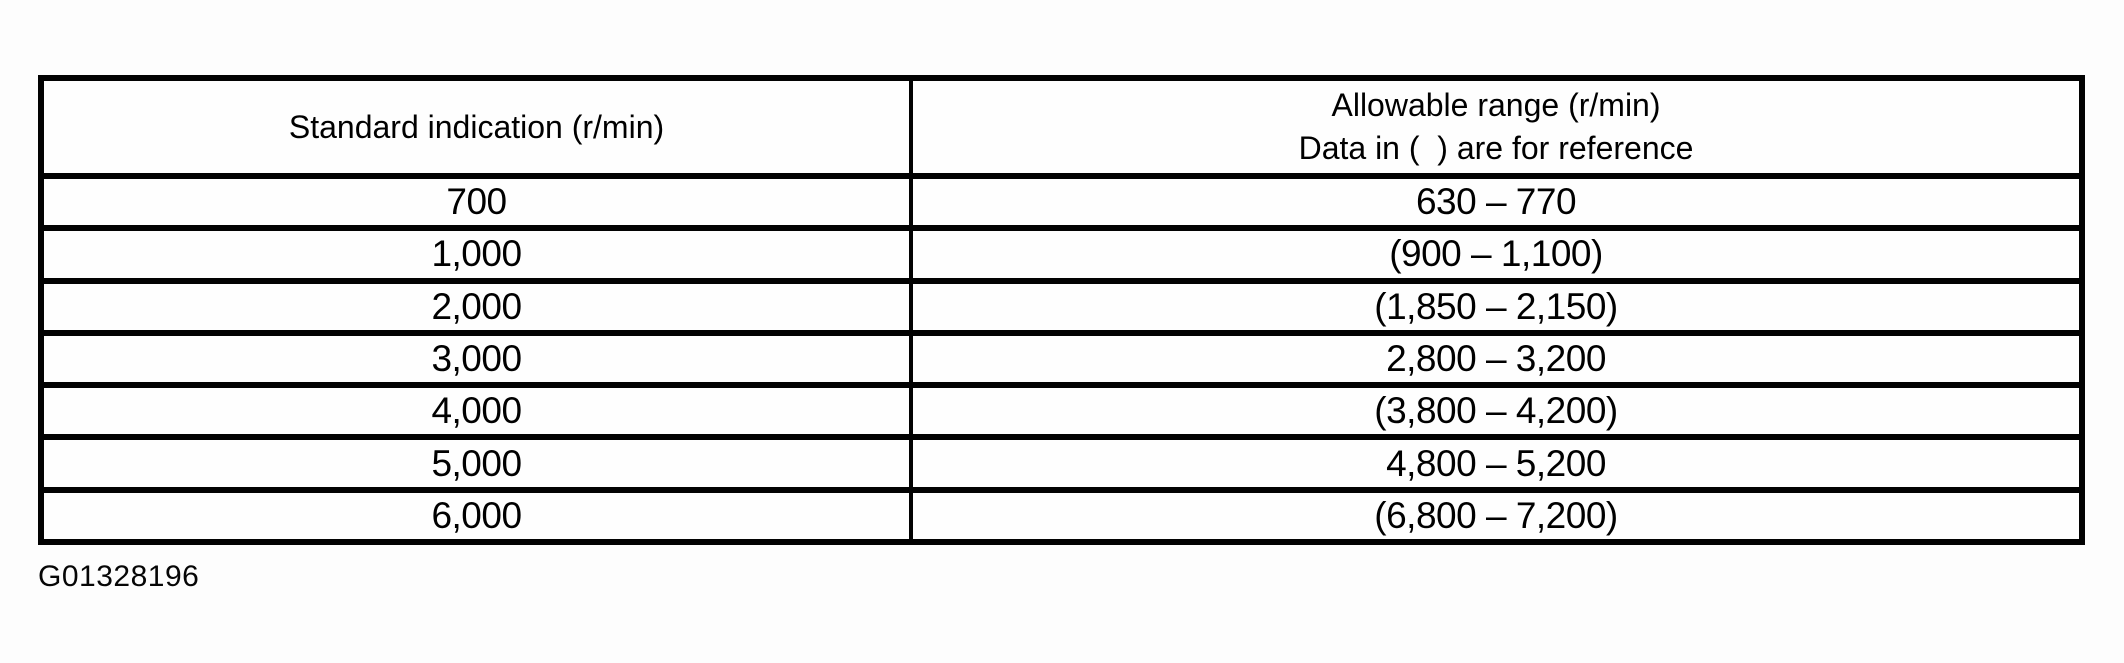  I want to click on figure-code: G01328196, so click(119, 576).